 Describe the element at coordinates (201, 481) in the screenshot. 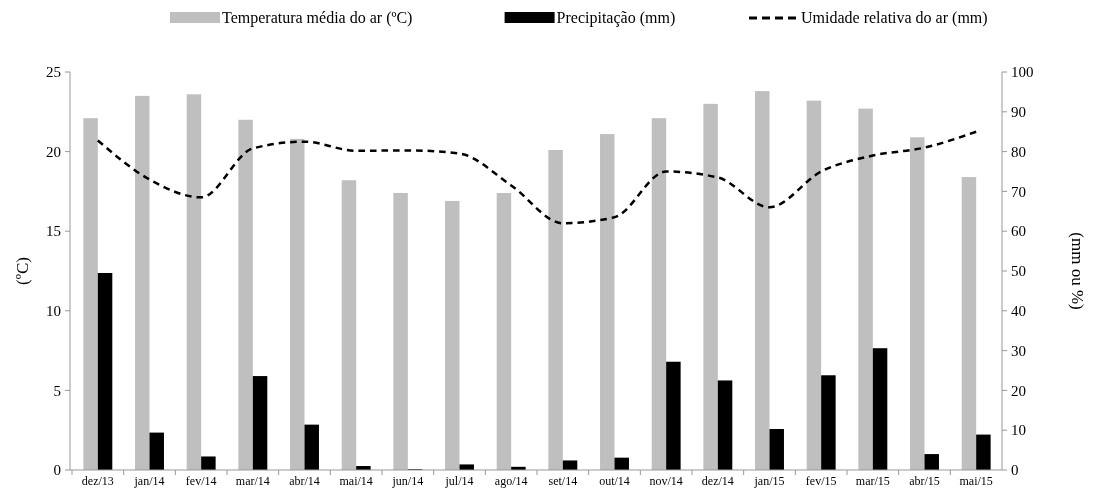

I see `x-tick-label: fev/14` at that location.